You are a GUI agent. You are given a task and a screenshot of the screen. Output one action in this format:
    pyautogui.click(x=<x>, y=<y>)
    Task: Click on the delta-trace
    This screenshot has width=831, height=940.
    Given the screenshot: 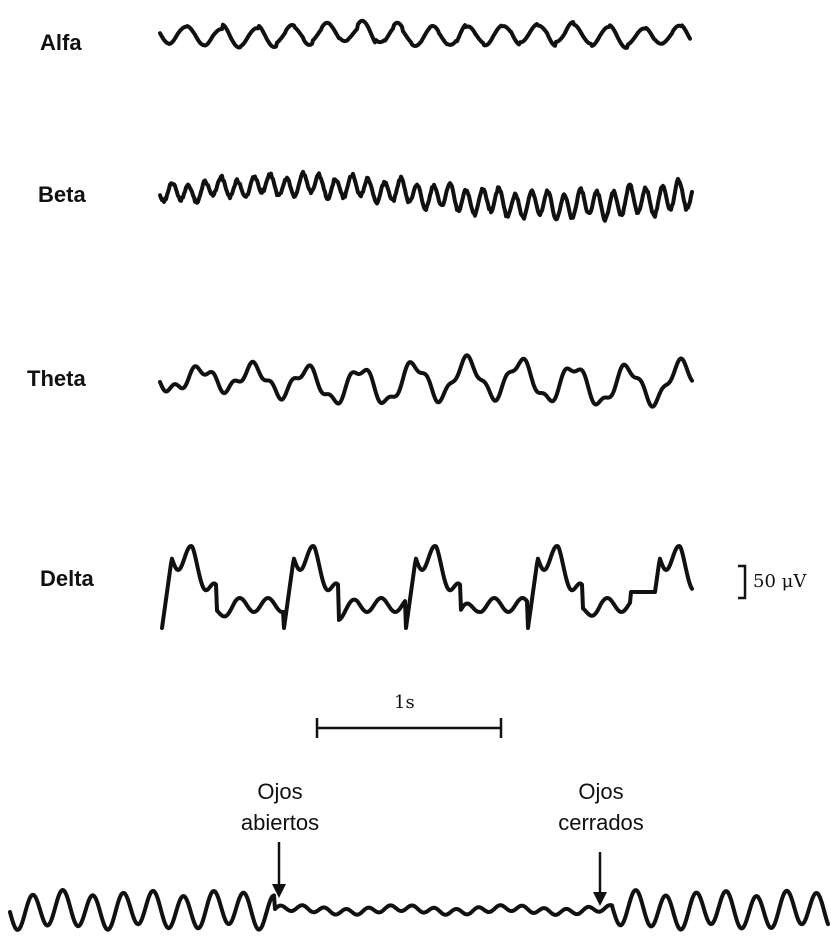 What is the action you would take?
    pyautogui.click(x=427, y=587)
    